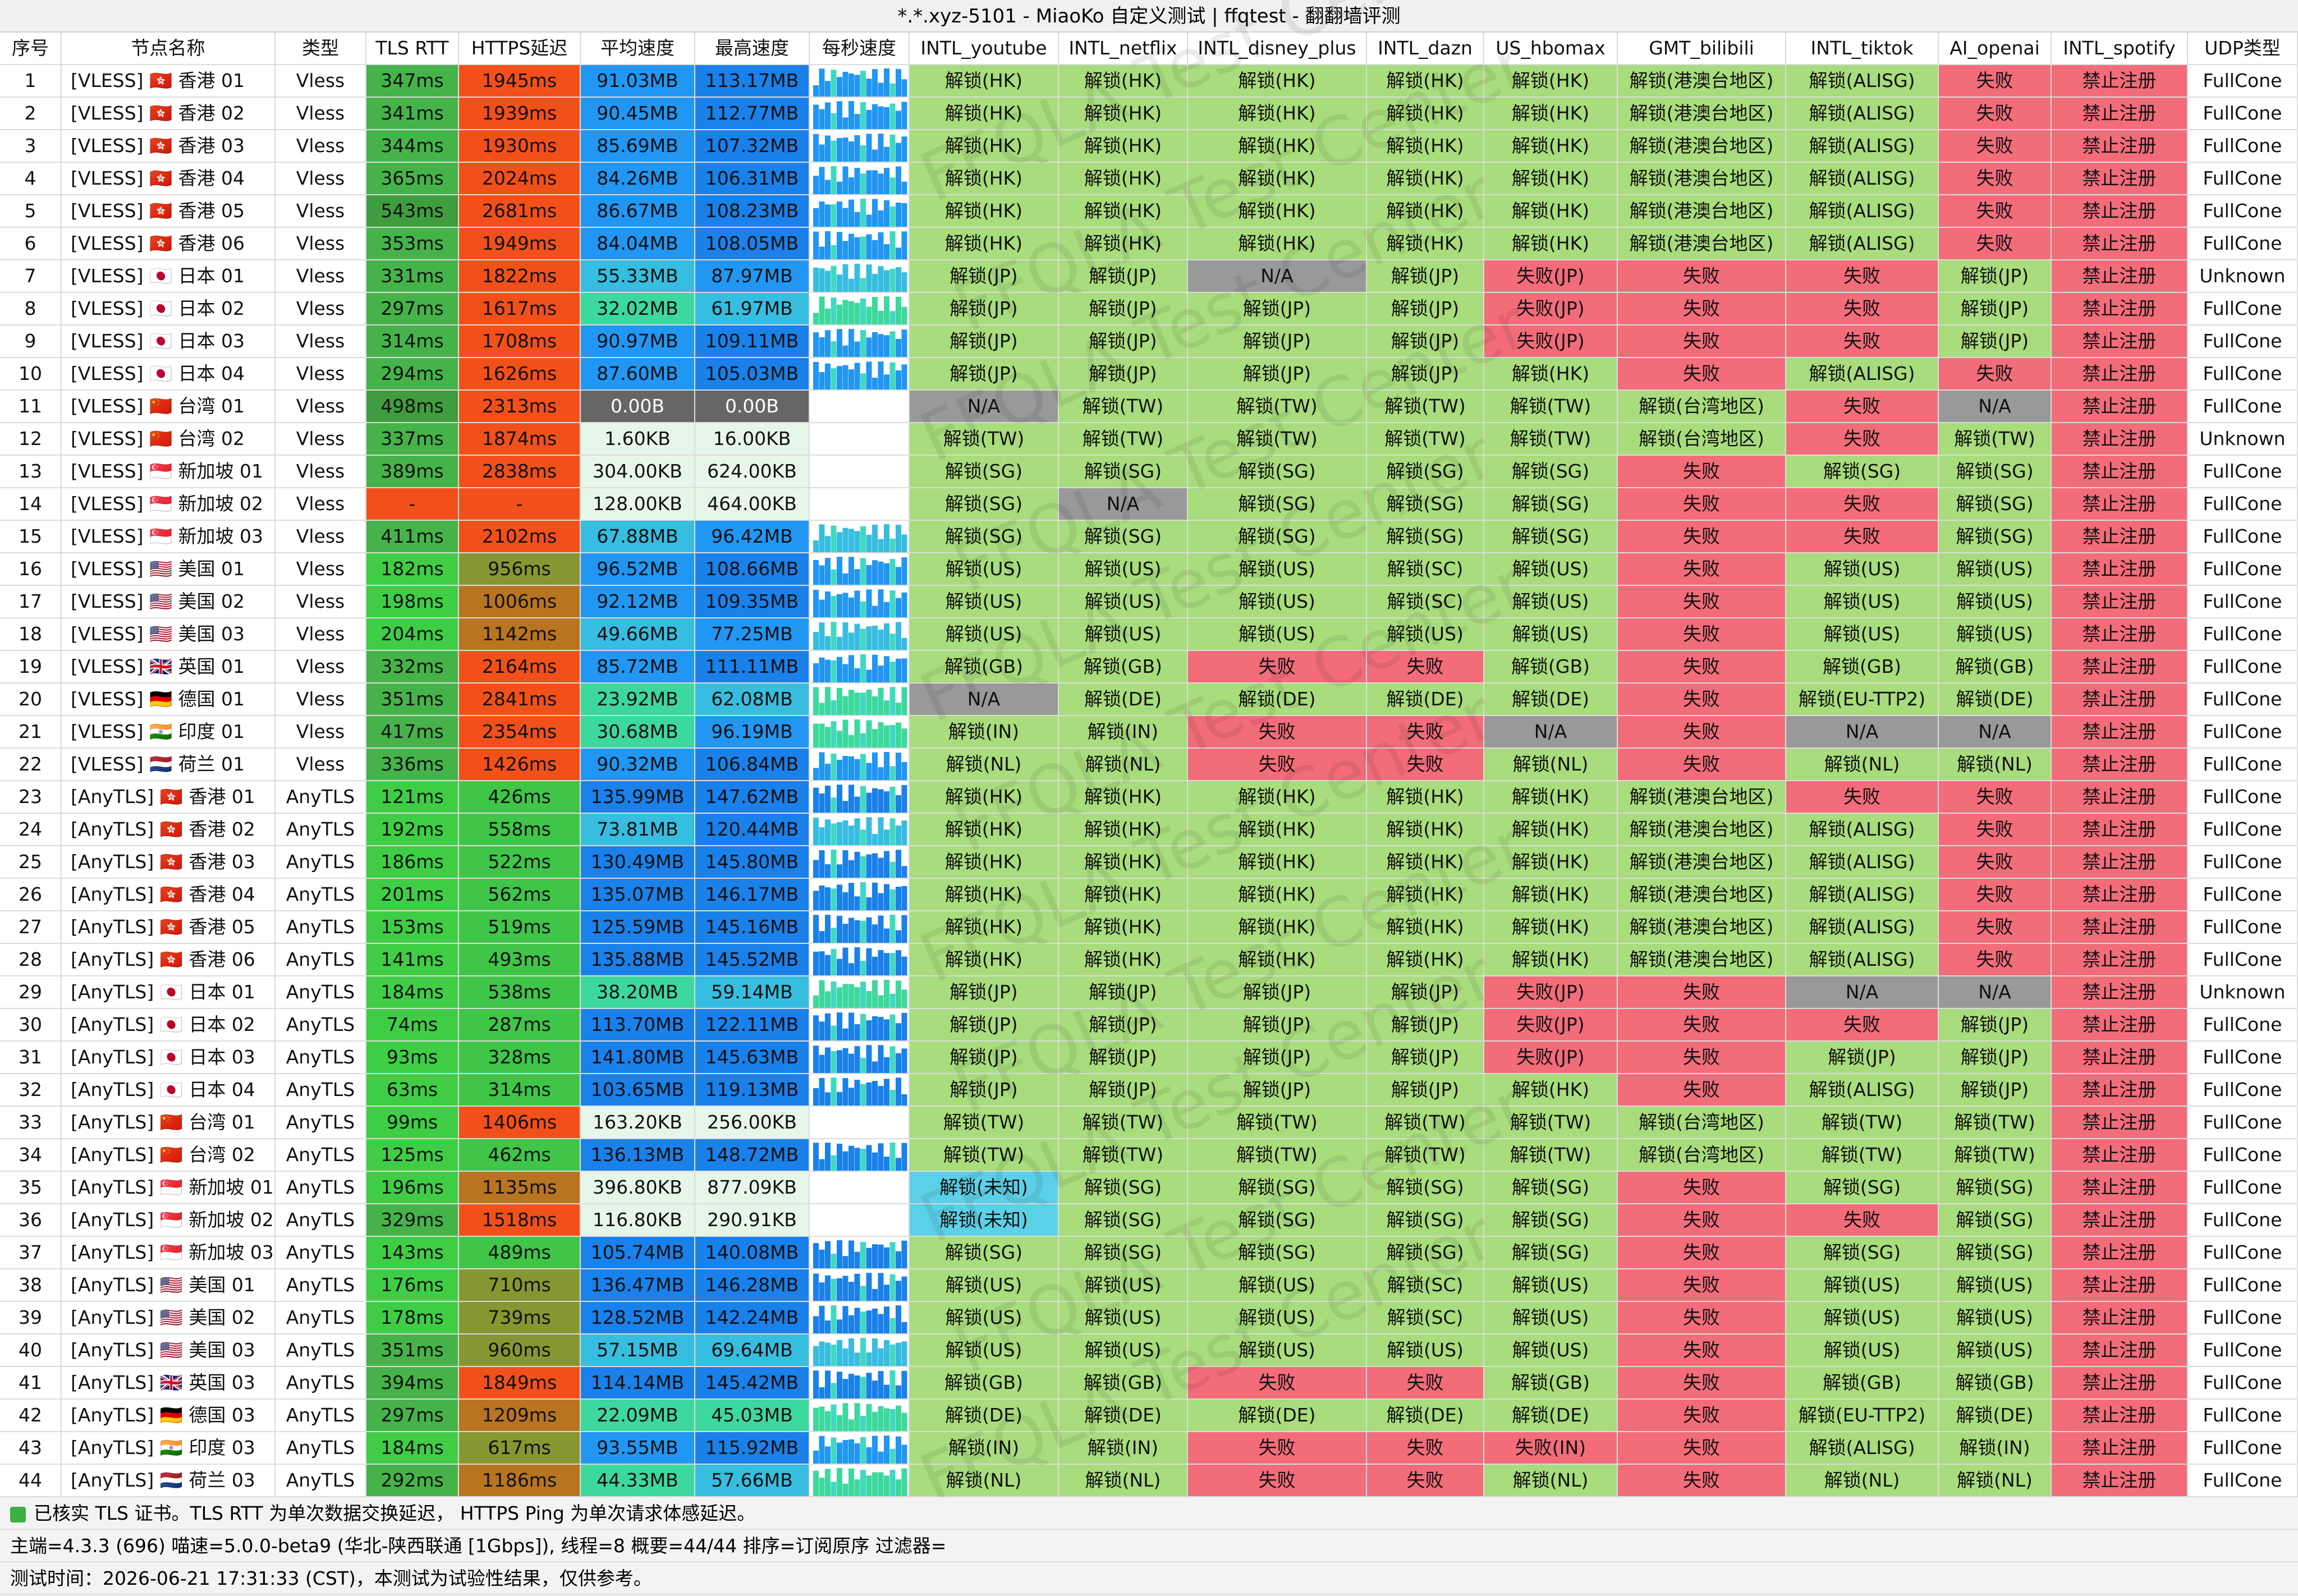 The image size is (2298, 1596). I want to click on cell: 344ms, so click(412, 146).